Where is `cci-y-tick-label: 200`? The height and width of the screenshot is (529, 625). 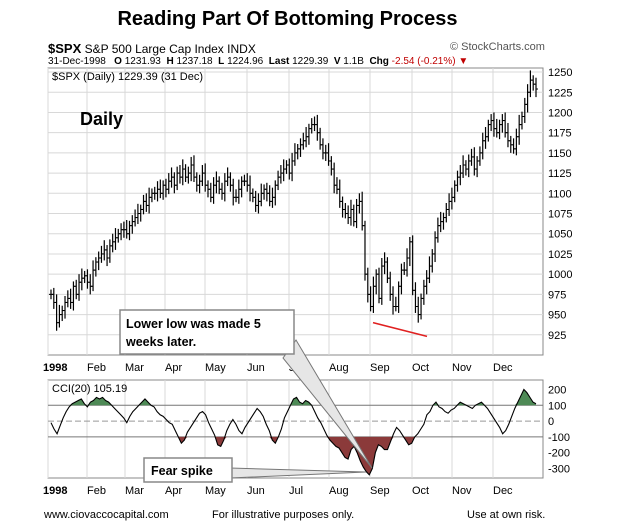 cci-y-tick-label: 200 is located at coordinates (557, 390).